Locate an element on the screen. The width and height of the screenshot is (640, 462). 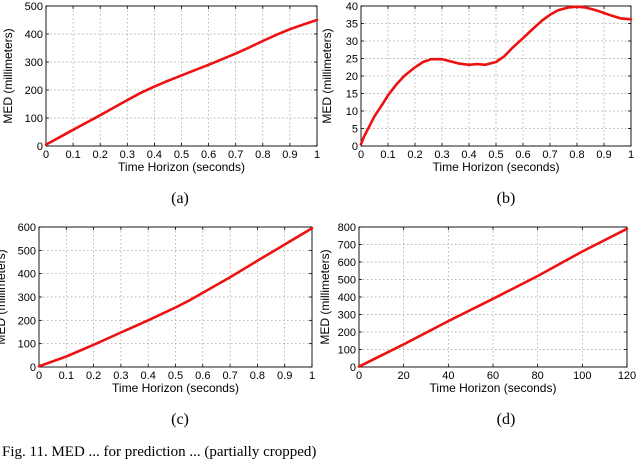
y-tick-label: 35 is located at coordinates (352, 25).